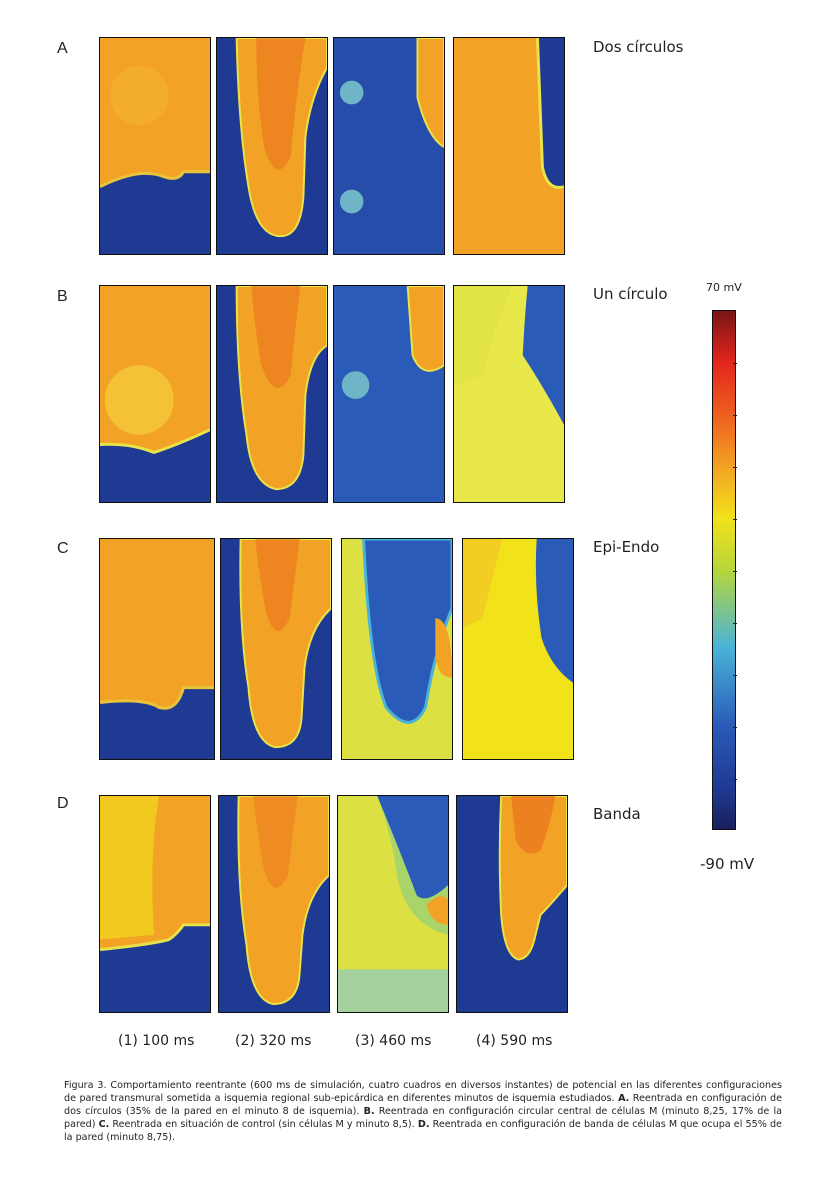 The image size is (814, 1184). Describe the element at coordinates (724, 570) in the screenshot. I see `colorbar` at that location.